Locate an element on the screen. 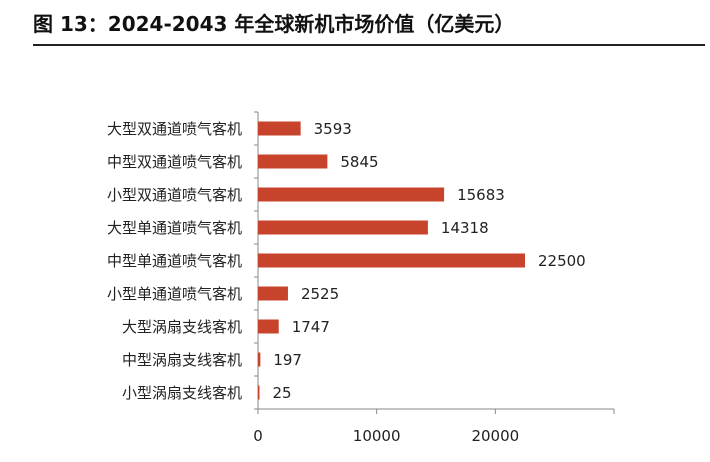  value-label: 2525 is located at coordinates (320, 294).